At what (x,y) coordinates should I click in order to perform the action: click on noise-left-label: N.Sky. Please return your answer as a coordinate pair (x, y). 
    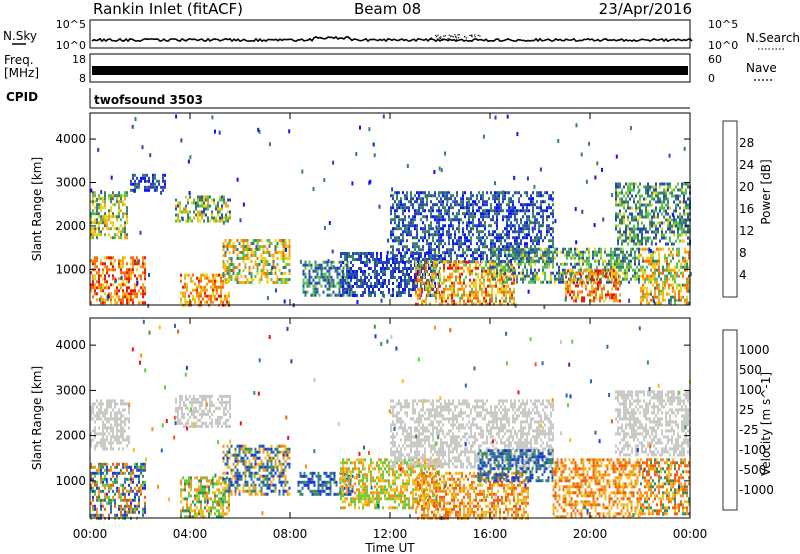
    Looking at the image, I should click on (20, 36).